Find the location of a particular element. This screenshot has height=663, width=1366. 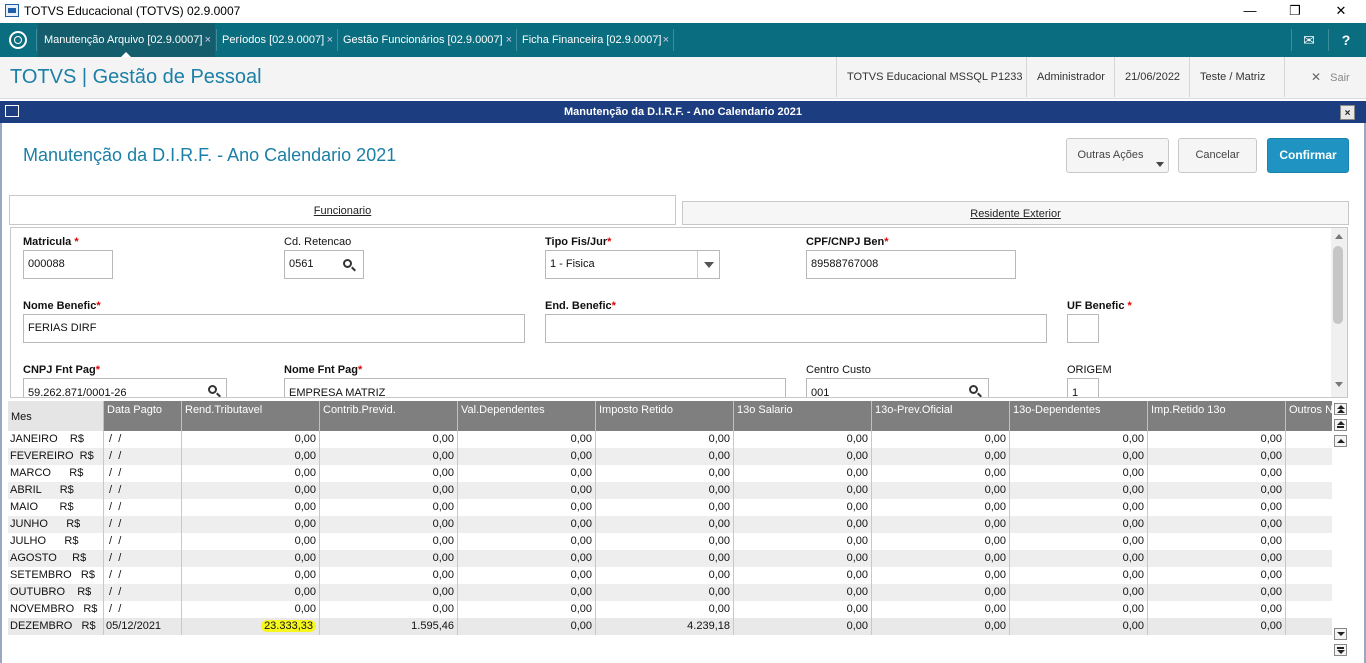

tab-ficha-financeira: Ficha Financeira [02.9.0007] × is located at coordinates (594, 40).